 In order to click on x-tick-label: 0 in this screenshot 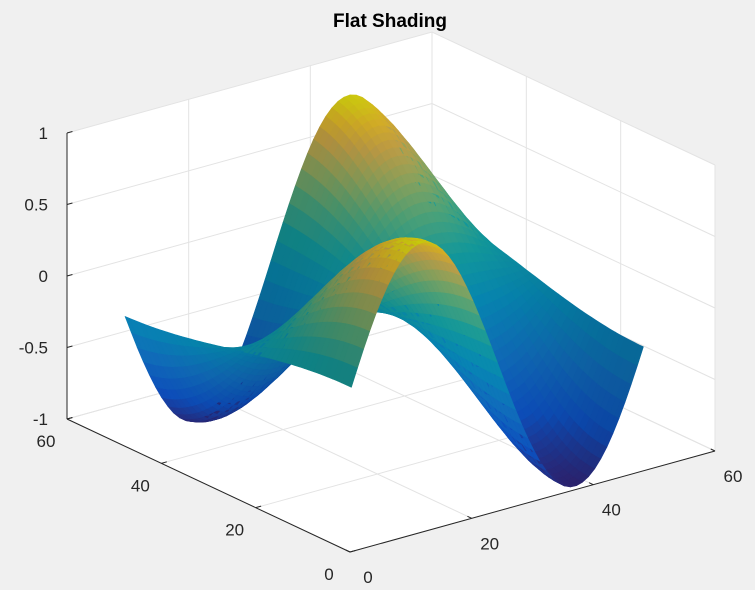, I will do `click(367, 577)`.